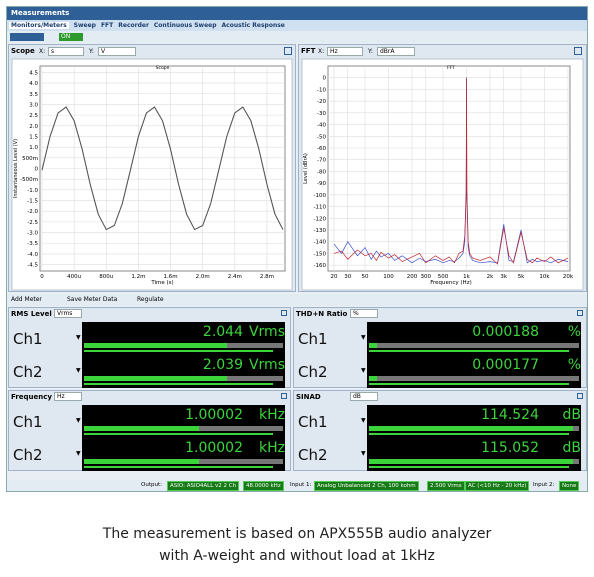 This screenshot has height=577, width=594. I want to click on y-tick-label: 500m, so click(30, 159).